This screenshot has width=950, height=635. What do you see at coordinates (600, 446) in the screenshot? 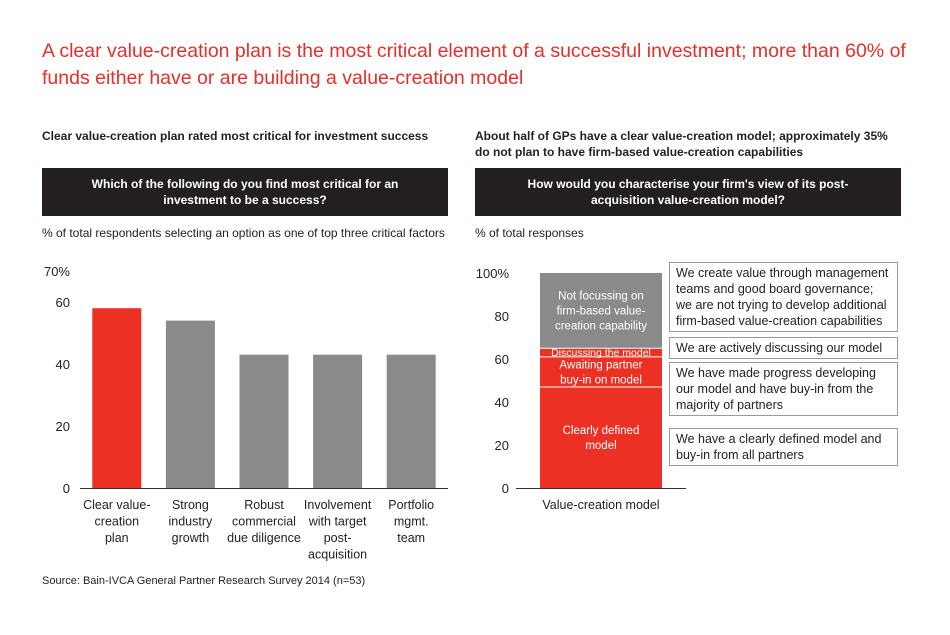
I see `right-segment-label: model` at bounding box center [600, 446].